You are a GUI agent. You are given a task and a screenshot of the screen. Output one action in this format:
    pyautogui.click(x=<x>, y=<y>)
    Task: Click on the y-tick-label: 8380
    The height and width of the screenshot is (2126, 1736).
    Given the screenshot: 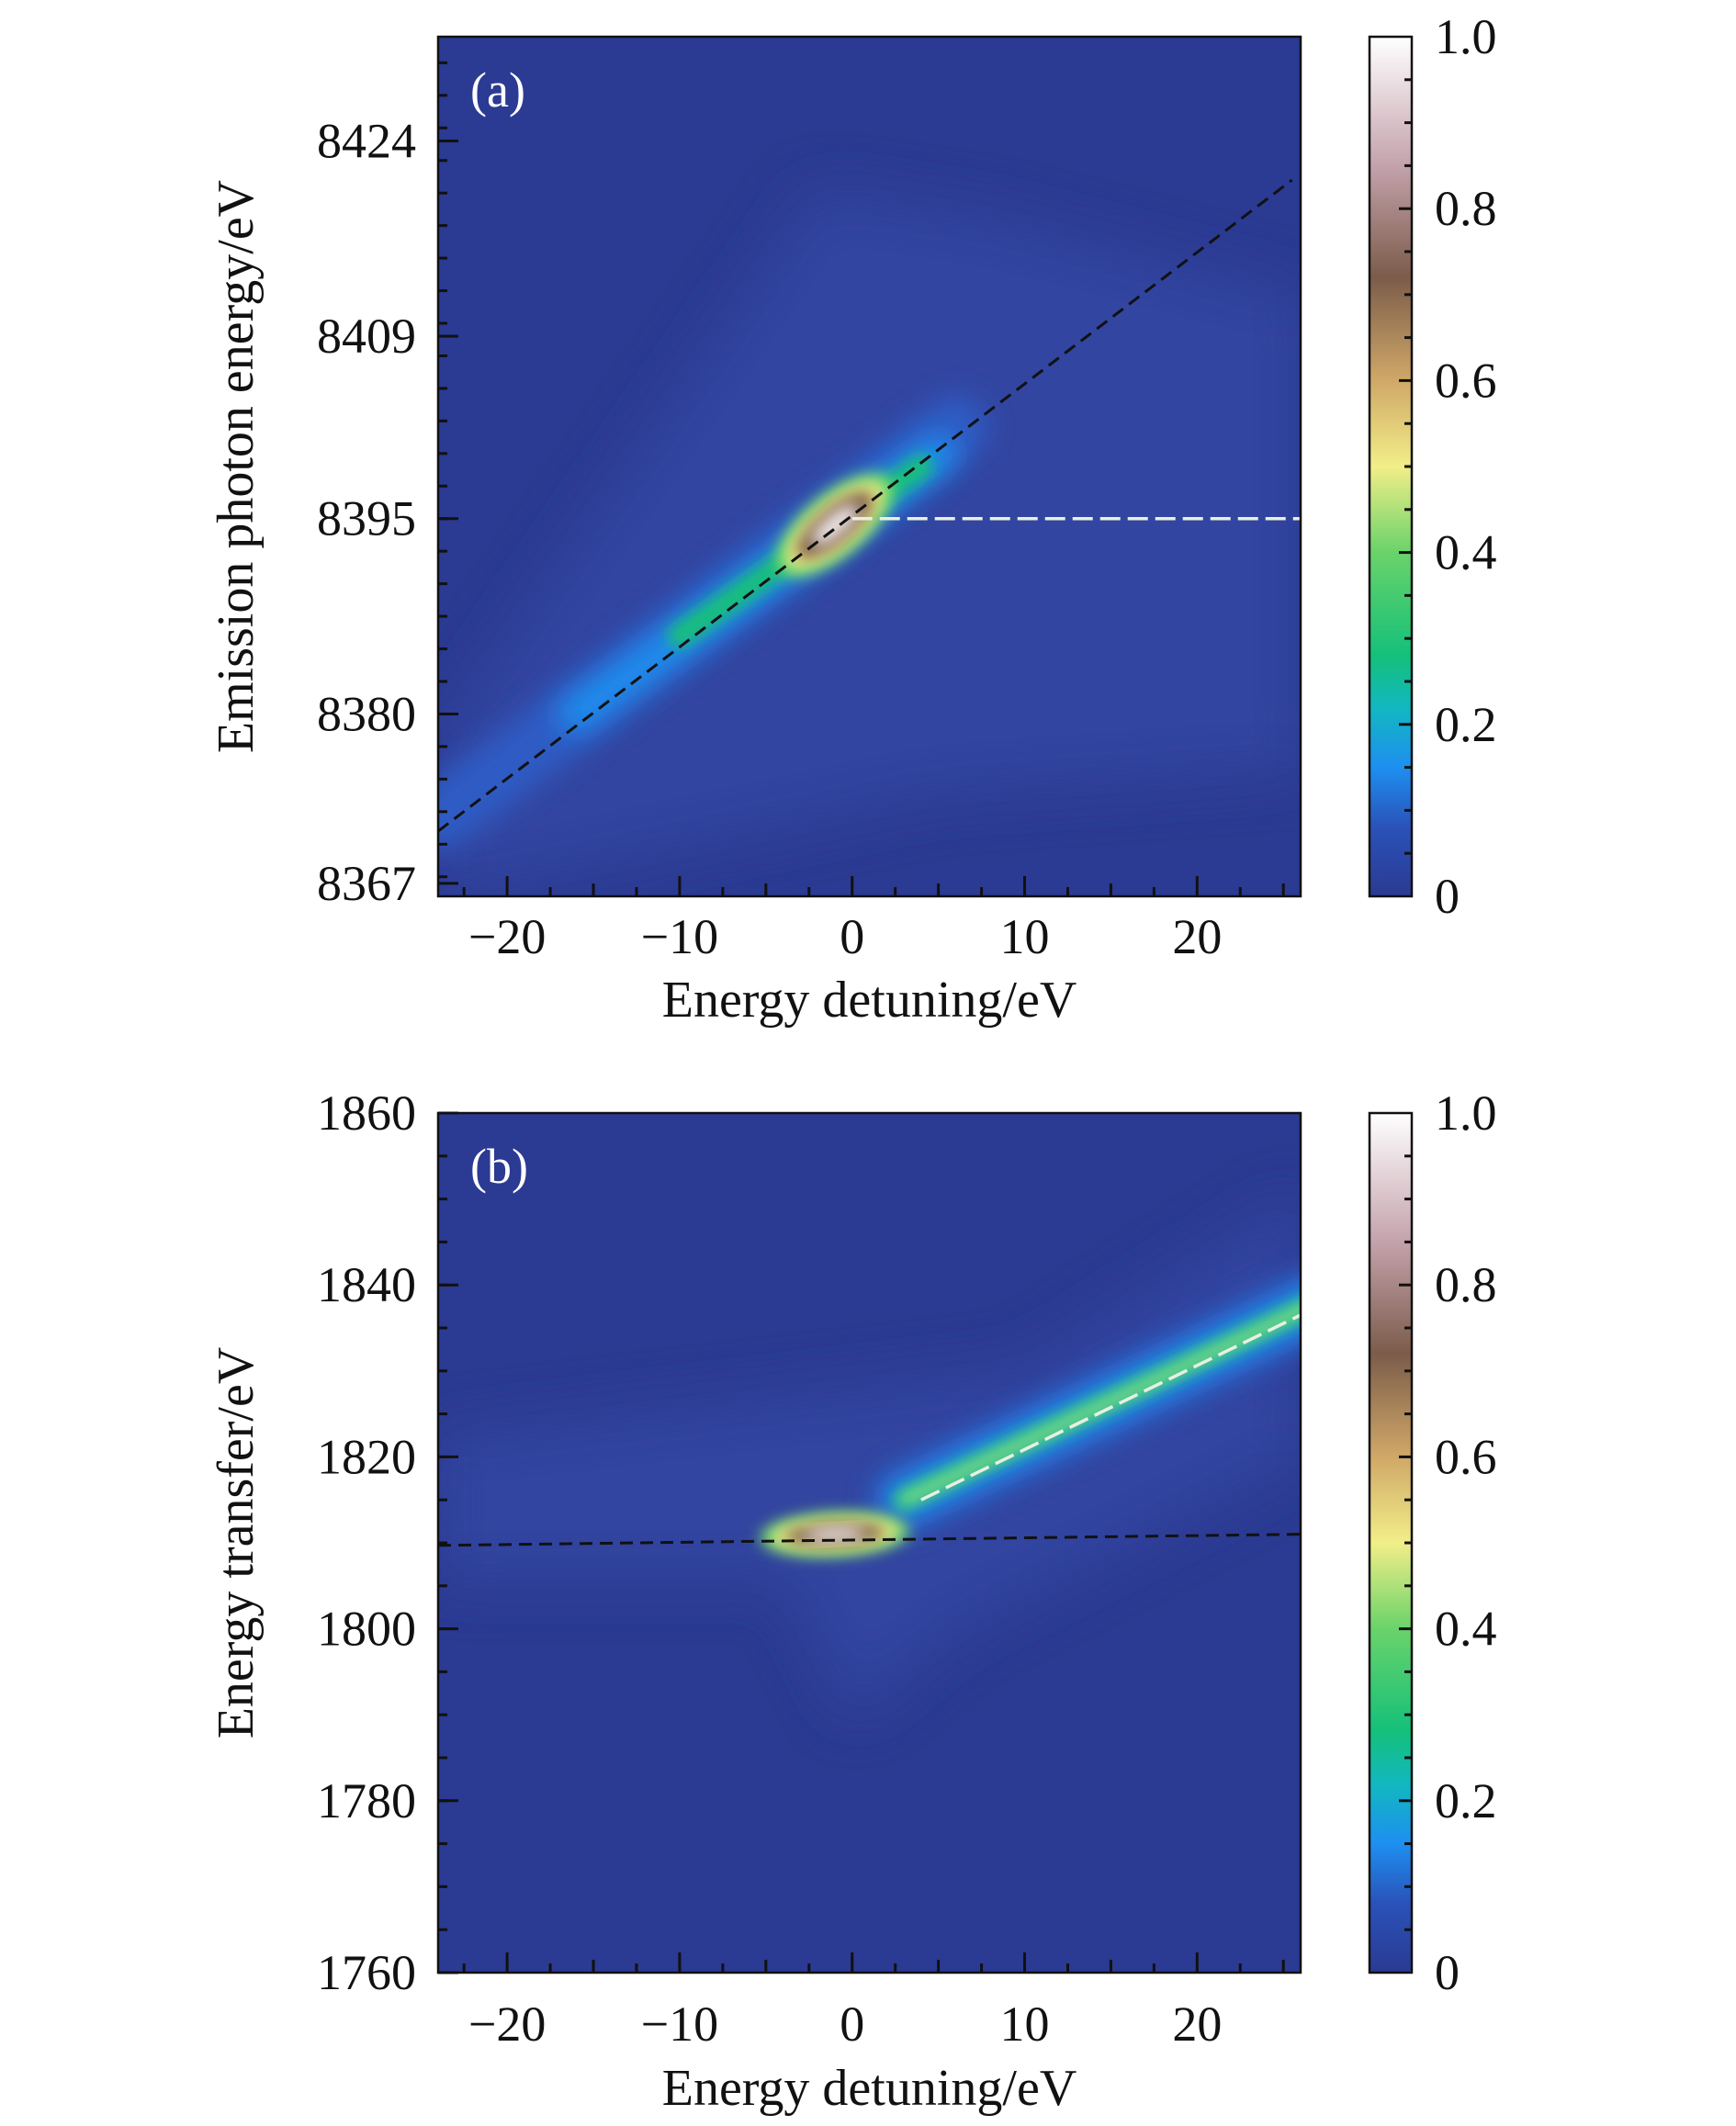 What is the action you would take?
    pyautogui.click(x=366, y=713)
    